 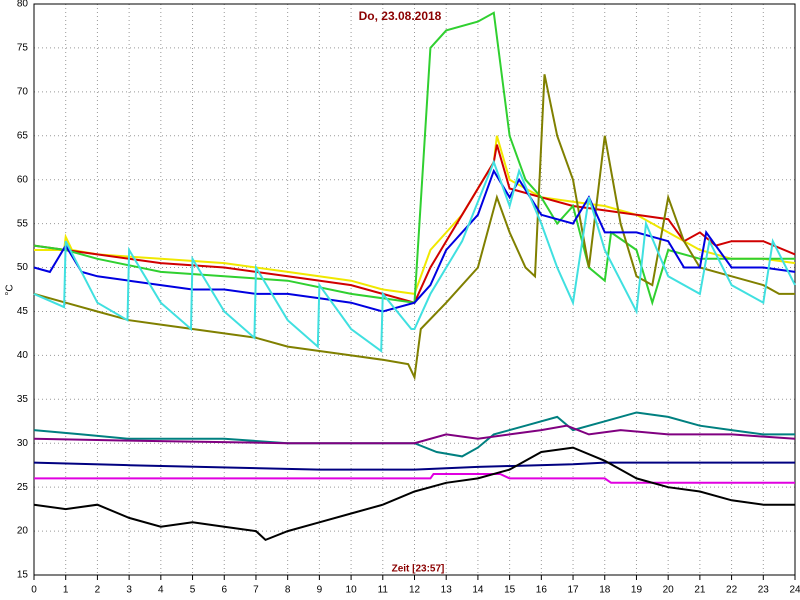 I want to click on y-tick-label: 15, so click(x=23, y=575).